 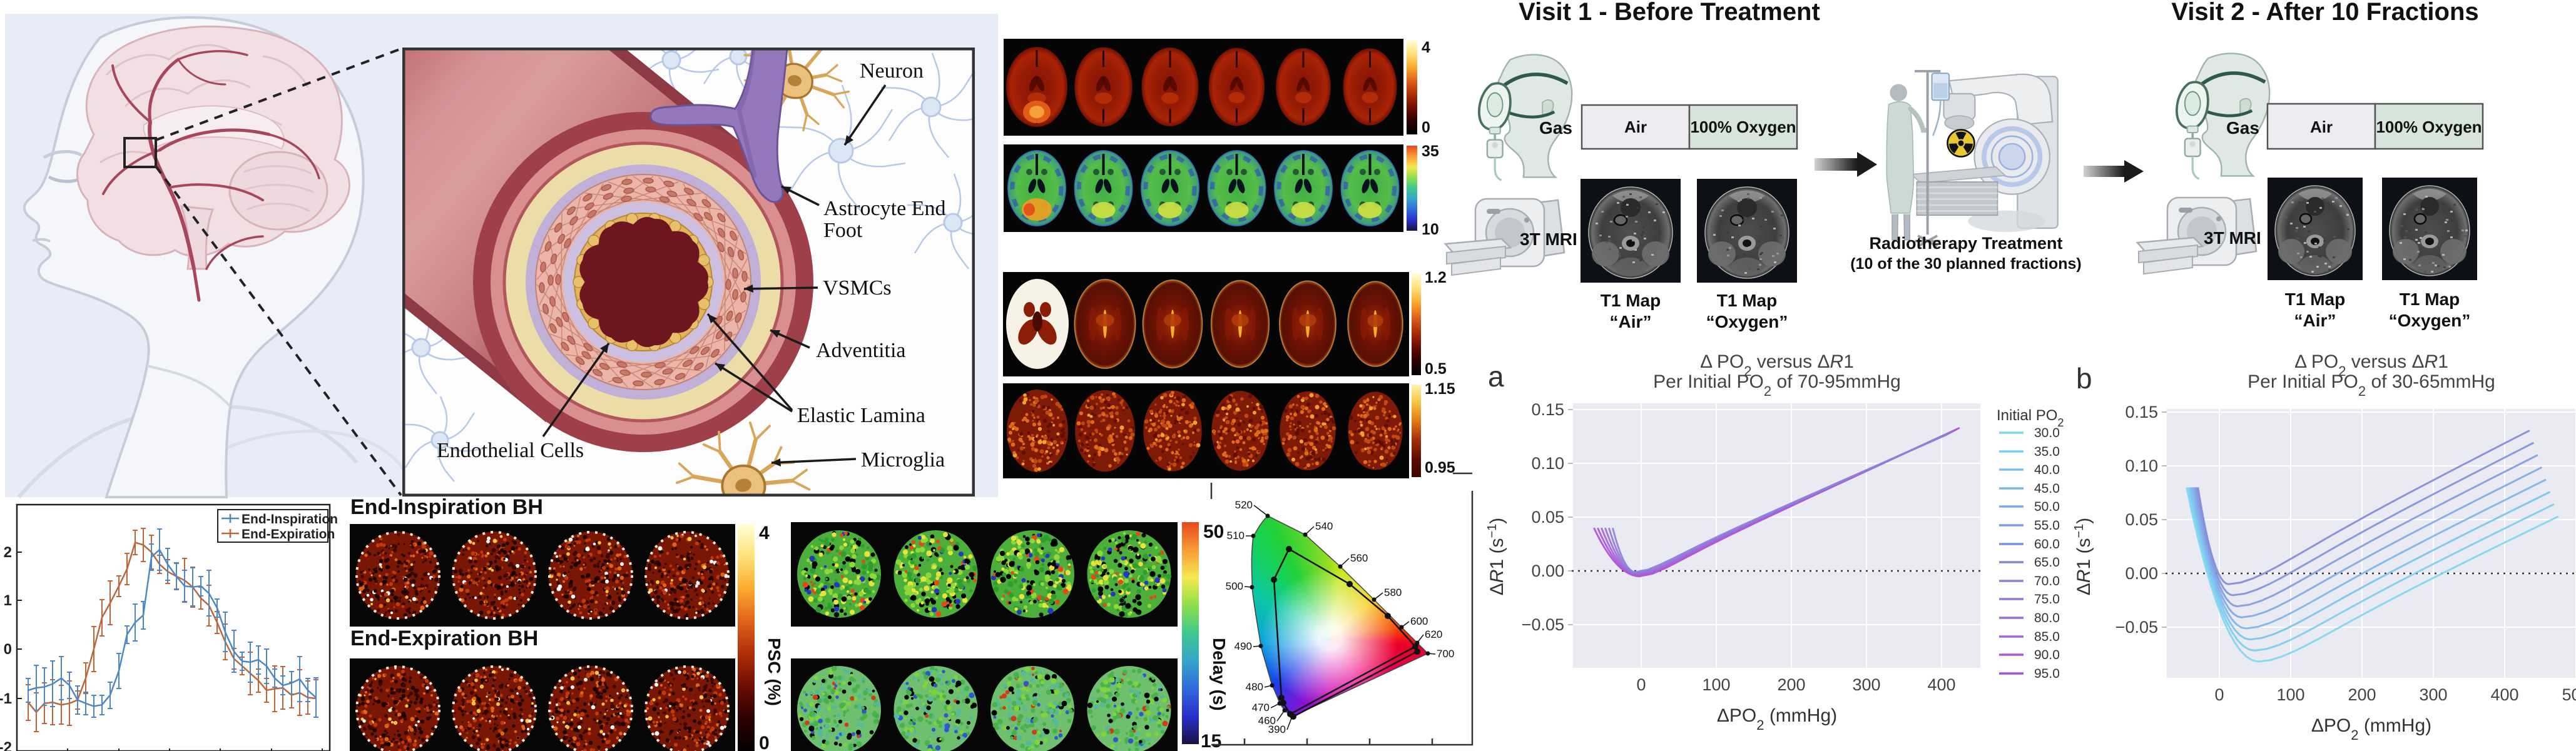 What do you see at coordinates (1219, 674) in the screenshot?
I see `svg-text: Delay (s)` at bounding box center [1219, 674].